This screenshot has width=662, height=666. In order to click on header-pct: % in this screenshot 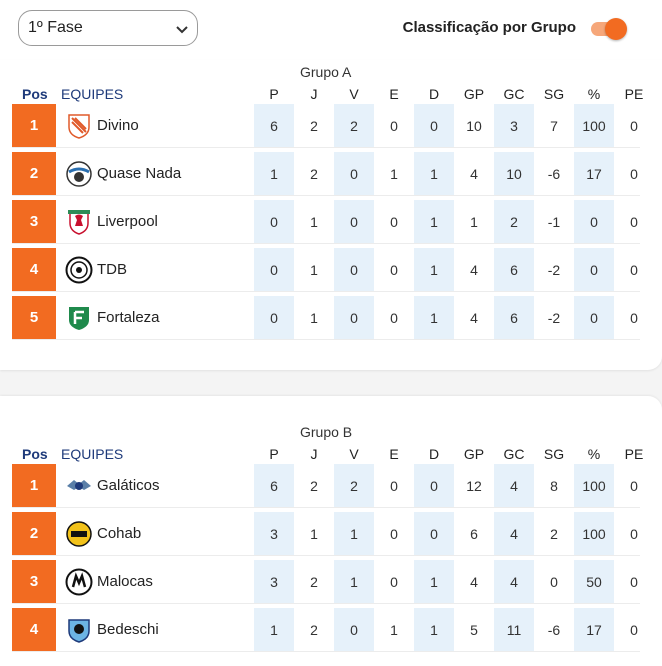, I will do `click(594, 454)`.